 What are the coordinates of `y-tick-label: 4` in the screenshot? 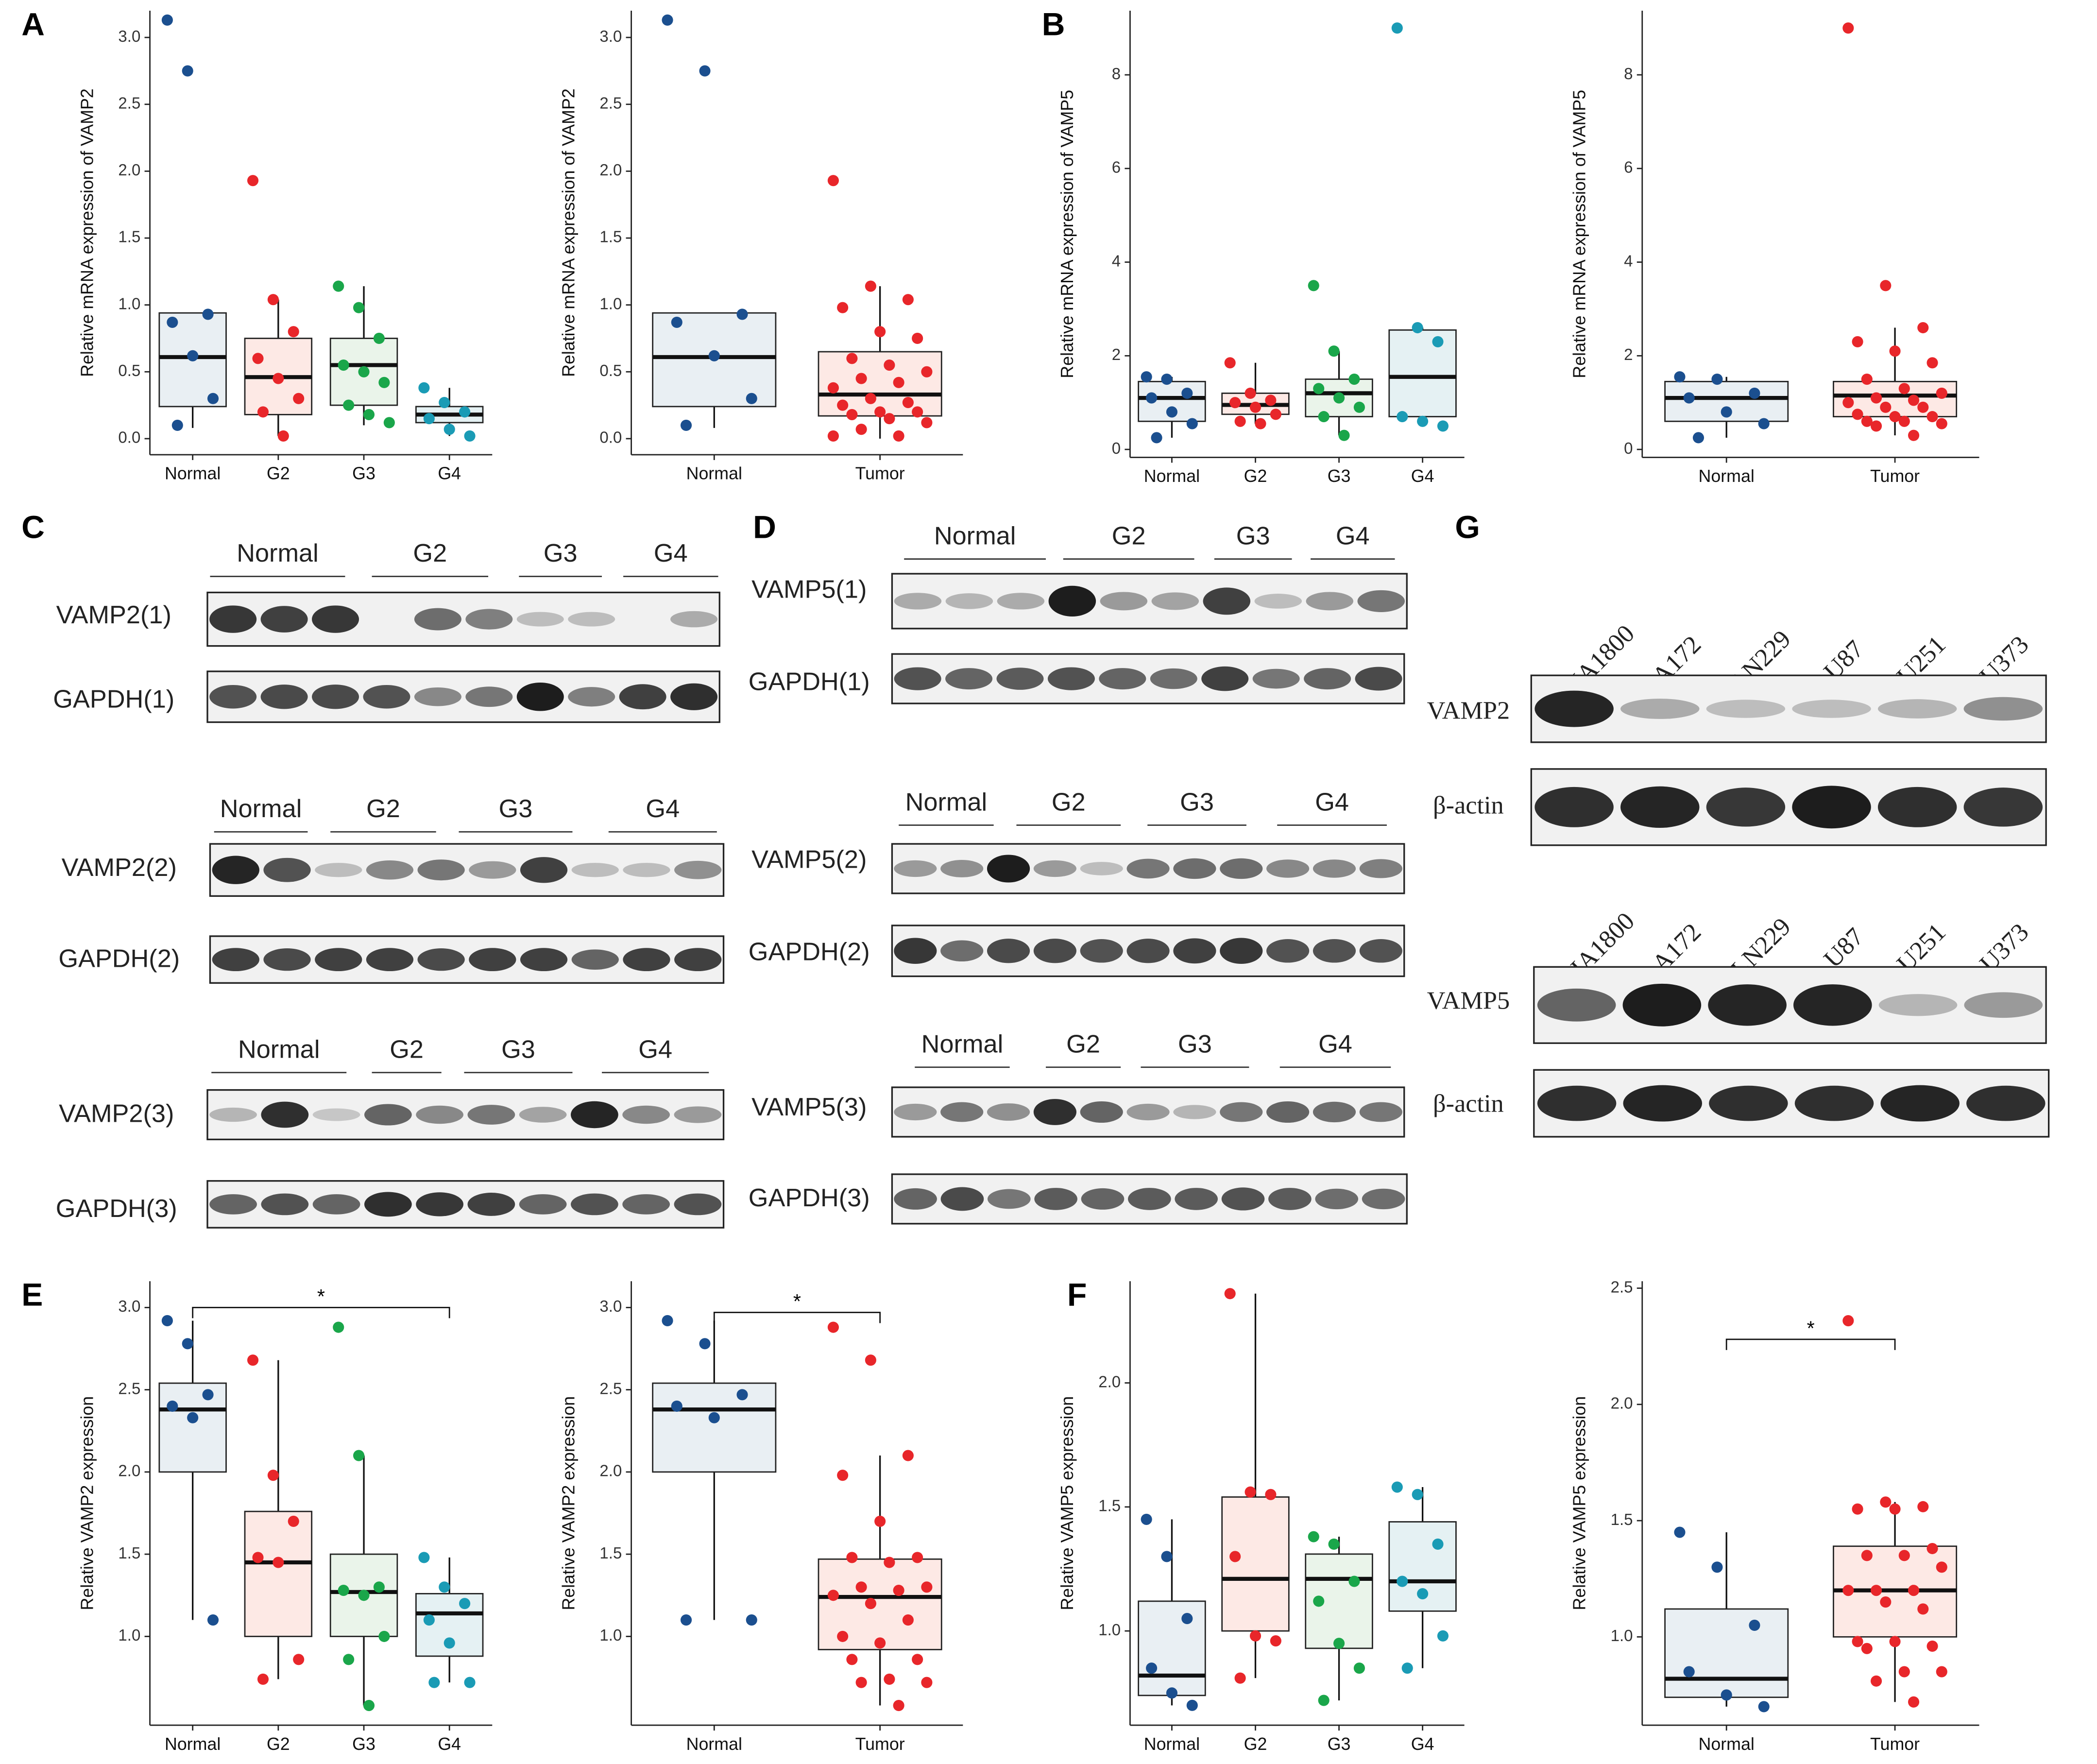 It's located at (1116, 261).